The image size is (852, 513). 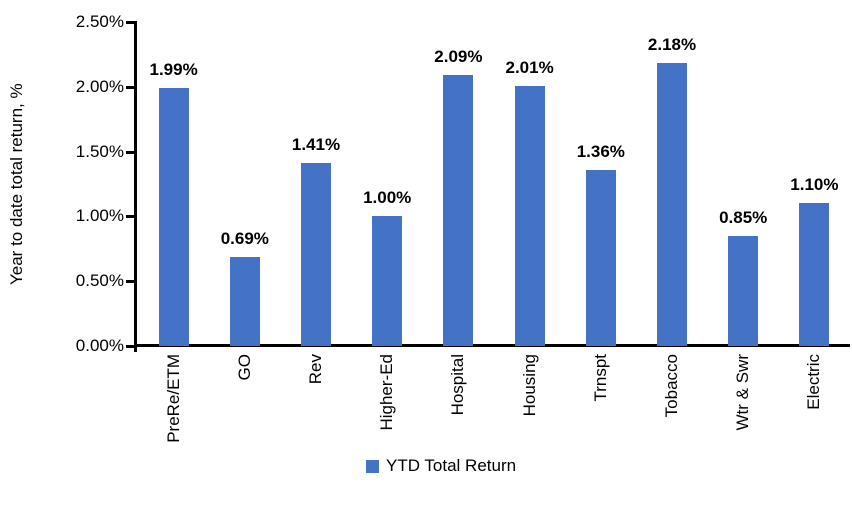 I want to click on y-tick-label: 1.50%, so click(x=99, y=151).